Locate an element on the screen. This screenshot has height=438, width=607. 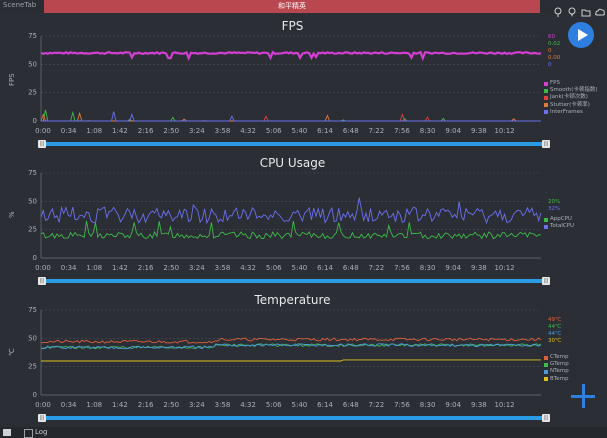
temp-slider-track is located at coordinates (294, 418).